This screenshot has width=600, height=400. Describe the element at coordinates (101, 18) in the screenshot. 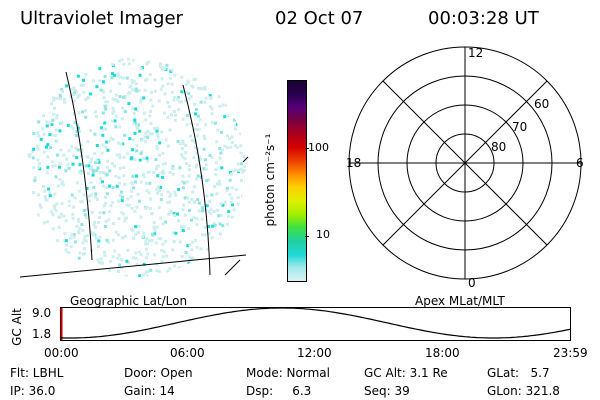

I see `instrument-title: Ultraviolet Imager` at that location.